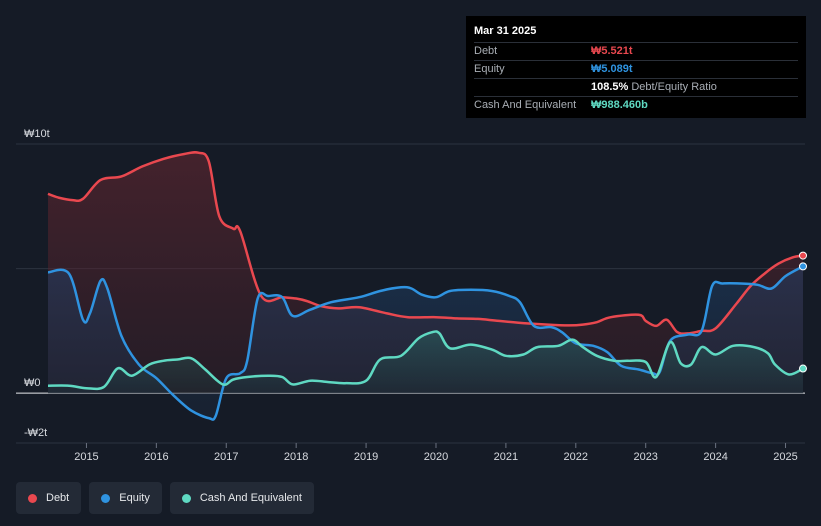  I want to click on y-tick-label: -₩2t, so click(35, 433).